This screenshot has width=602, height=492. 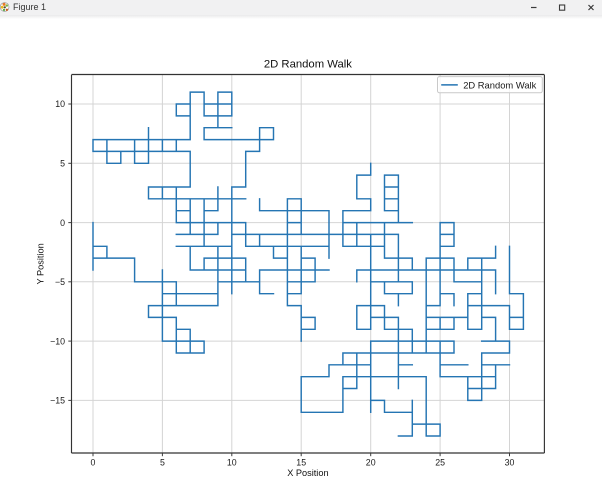 I want to click on svg-text: X Position, so click(x=307, y=473).